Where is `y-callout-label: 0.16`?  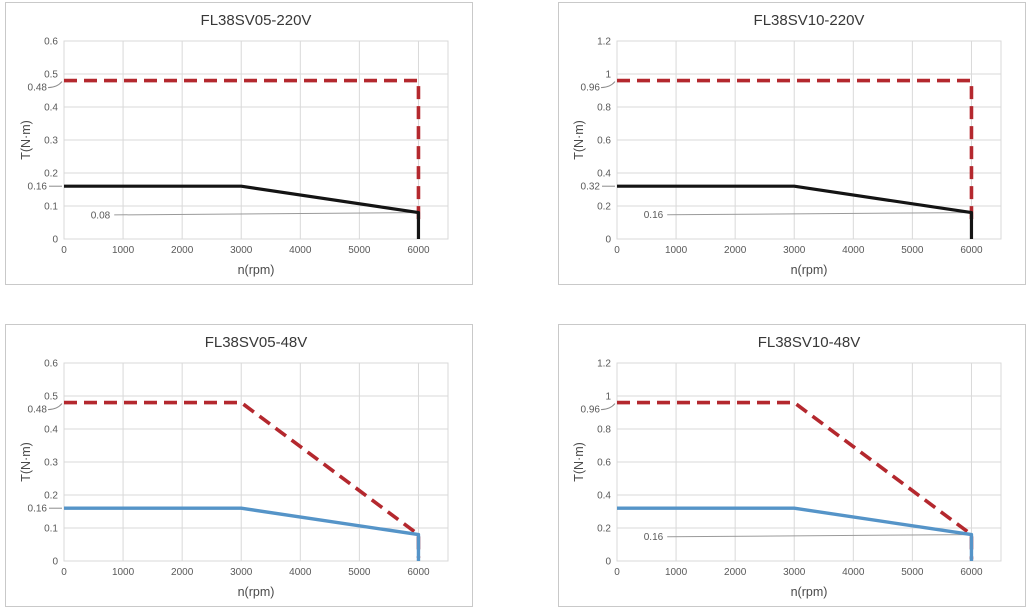 y-callout-label: 0.16 is located at coordinates (38, 509).